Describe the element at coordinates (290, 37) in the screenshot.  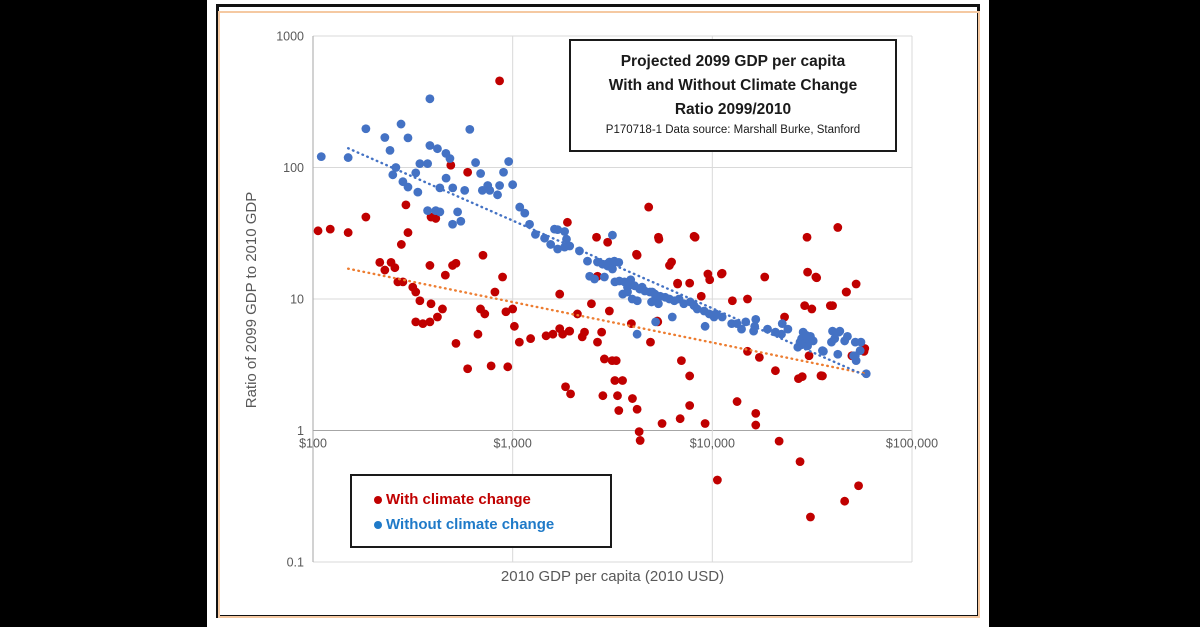
I see `y-tick-label: 1000` at that location.